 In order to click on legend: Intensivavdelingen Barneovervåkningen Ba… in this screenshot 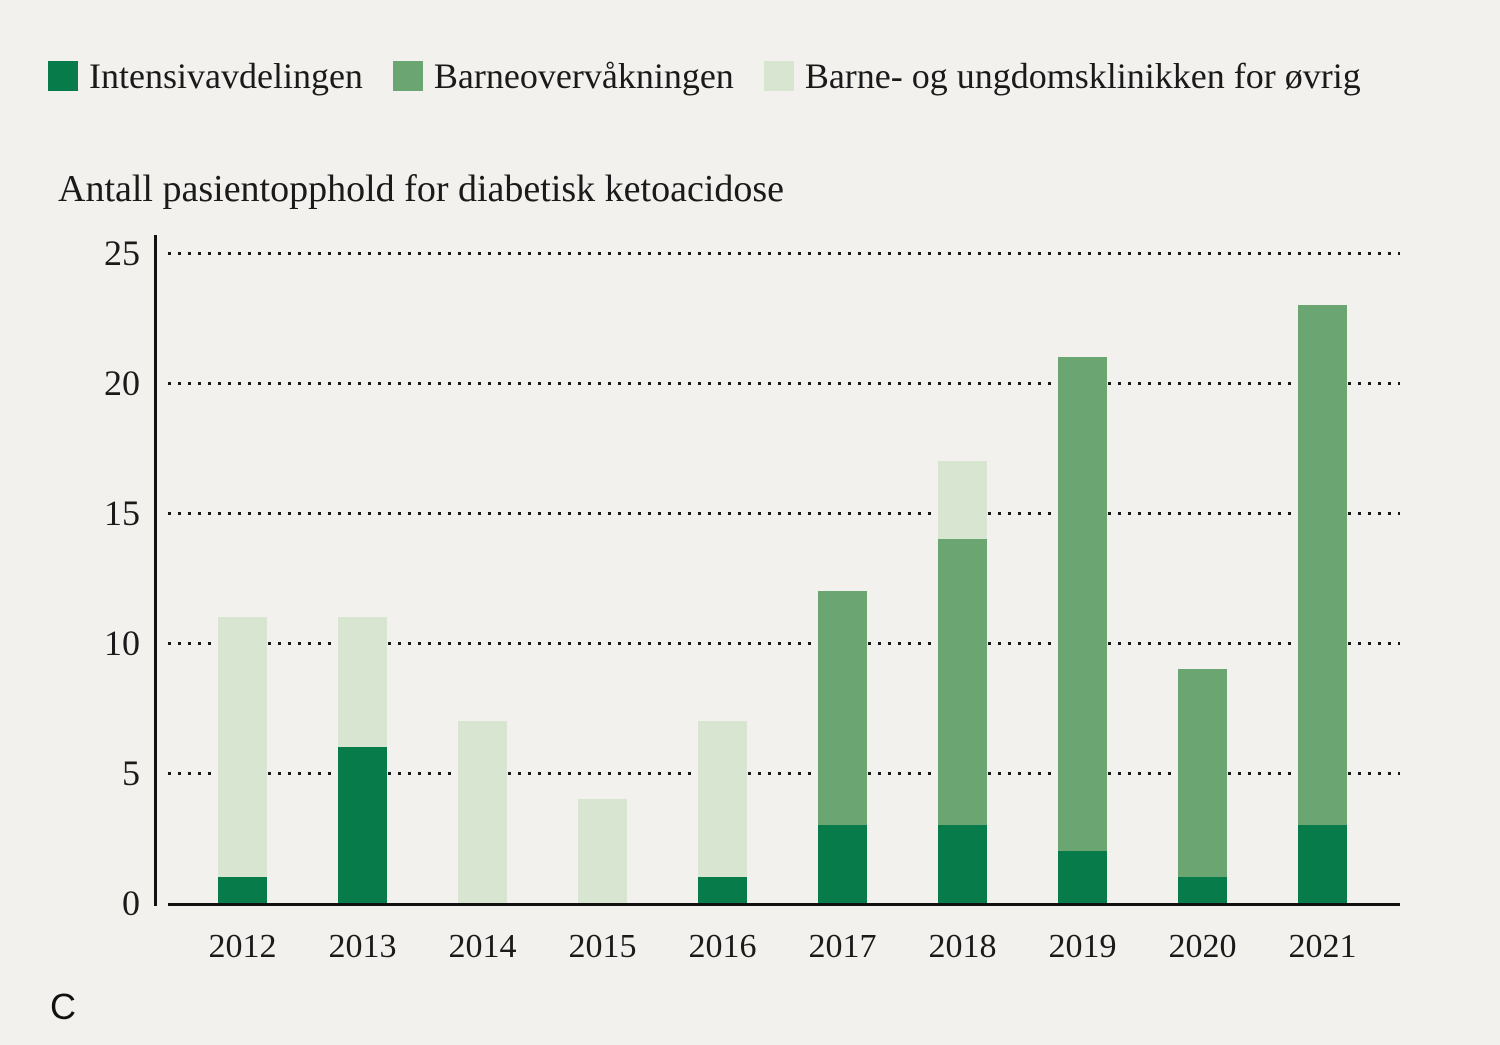, I will do `click(704, 76)`.